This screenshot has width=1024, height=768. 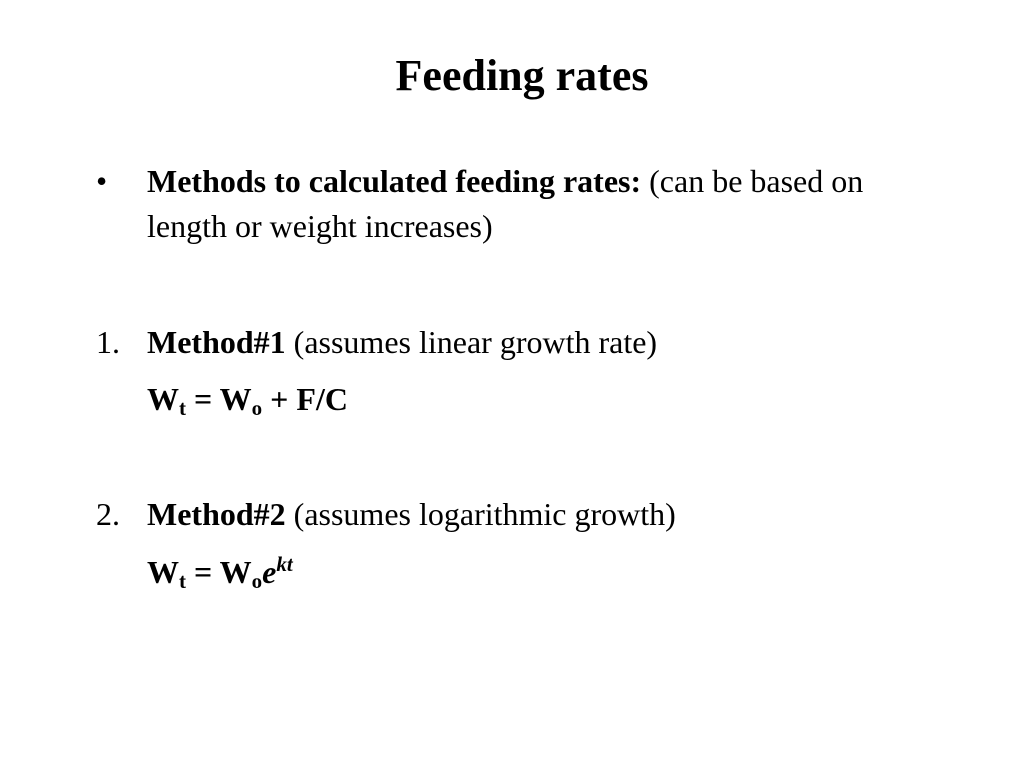 What do you see at coordinates (108, 342) in the screenshot?
I see `method-1-number: 1.` at bounding box center [108, 342].